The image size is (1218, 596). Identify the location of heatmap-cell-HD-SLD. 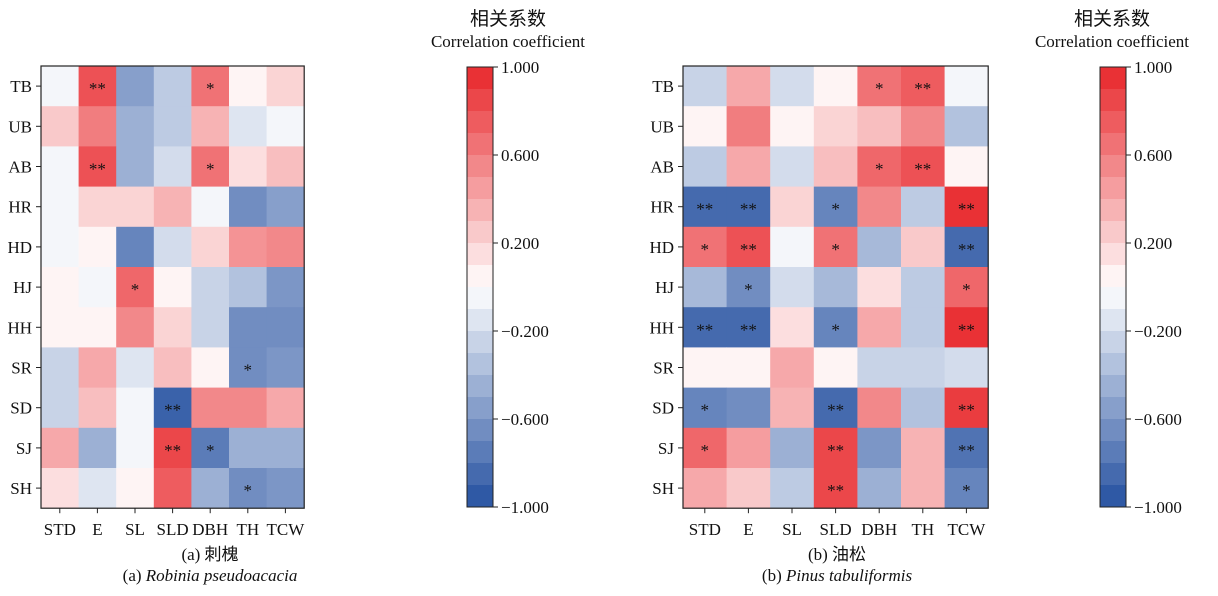
(835, 247).